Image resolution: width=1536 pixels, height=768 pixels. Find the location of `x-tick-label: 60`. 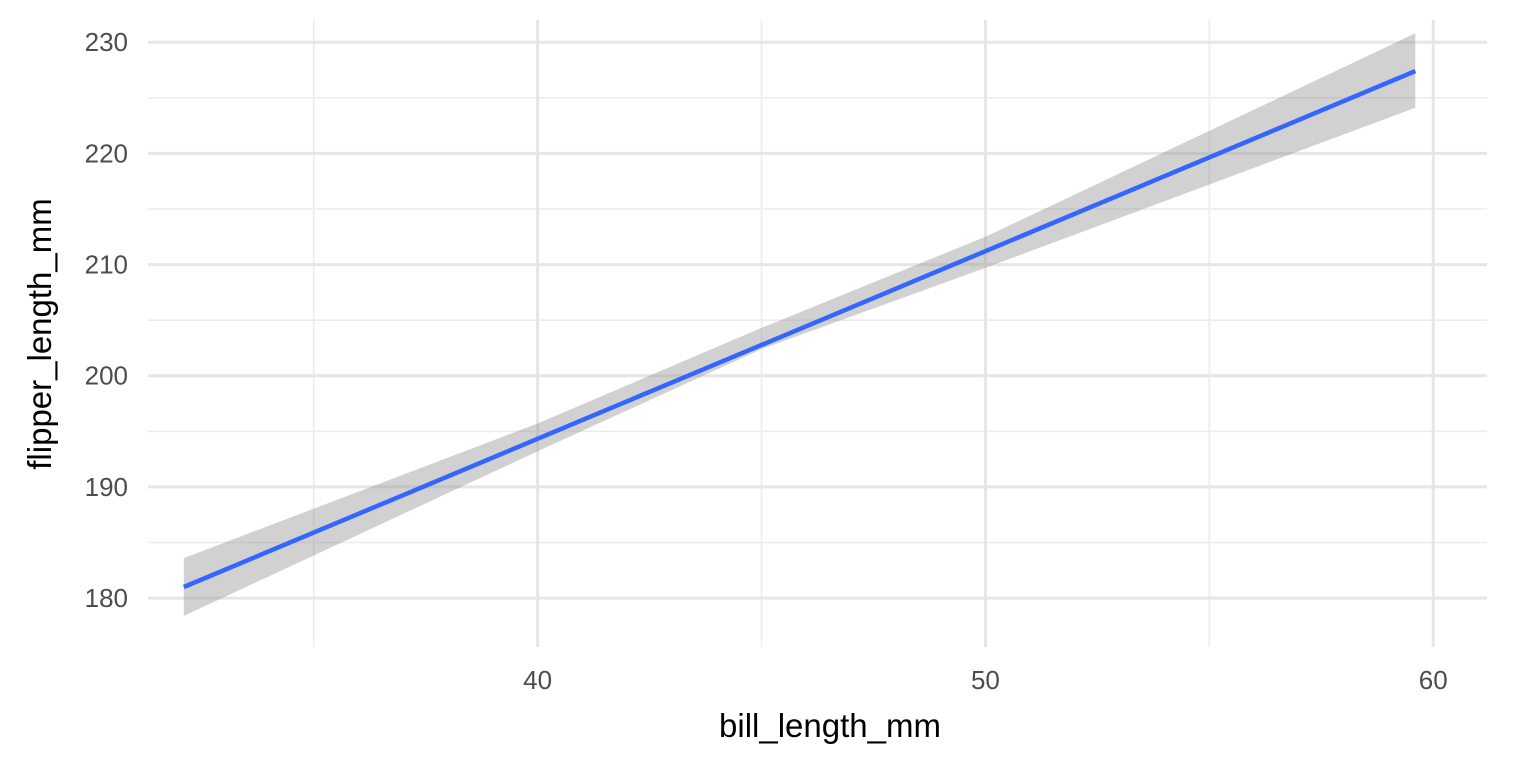

x-tick-label: 60 is located at coordinates (1433, 680).